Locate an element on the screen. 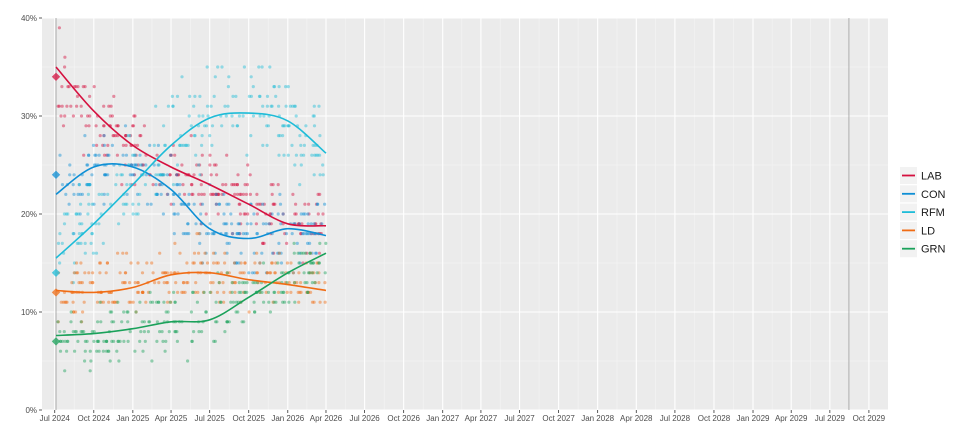 The width and height of the screenshot is (968, 442). legend-item-lab: LAB is located at coordinates (921, 175).